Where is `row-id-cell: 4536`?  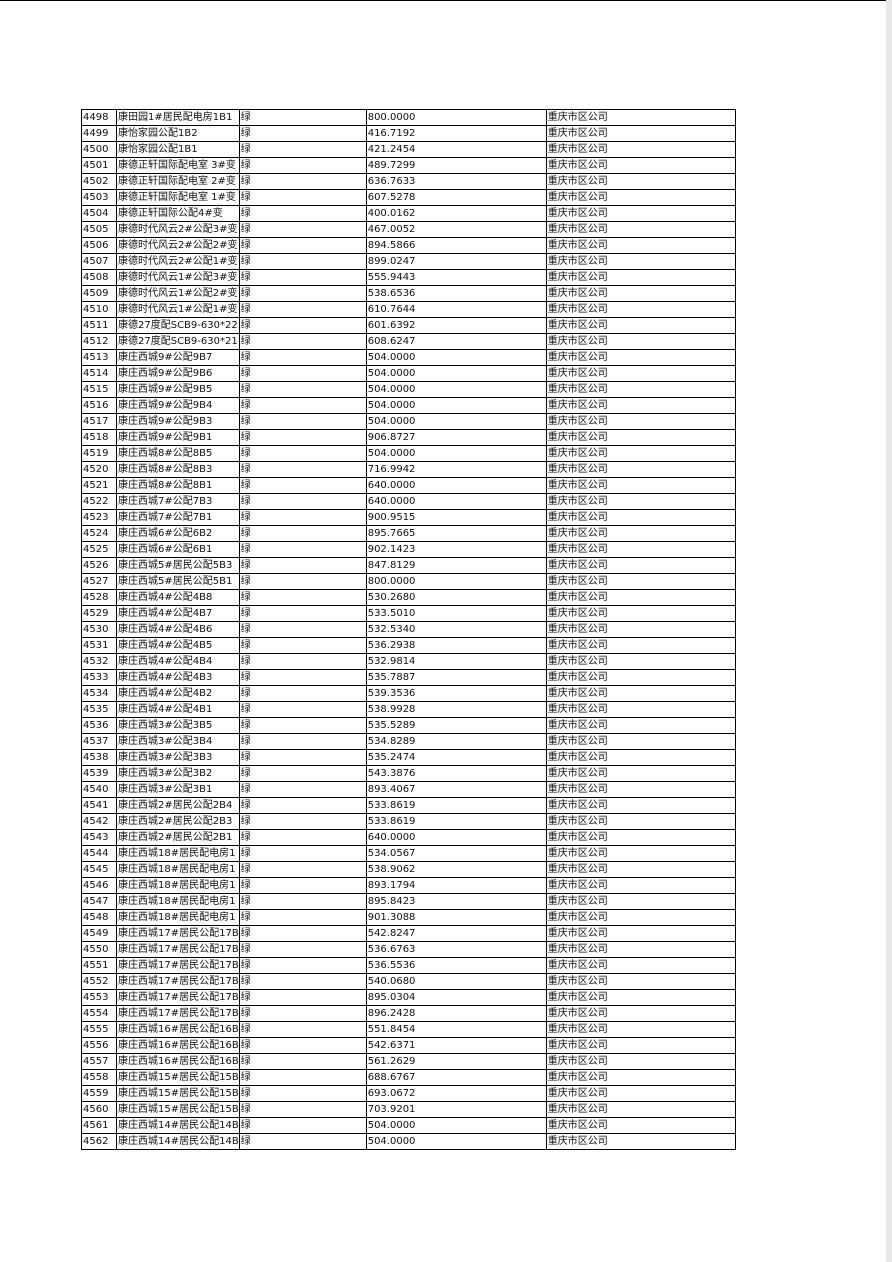 row-id-cell: 4536 is located at coordinates (99, 725).